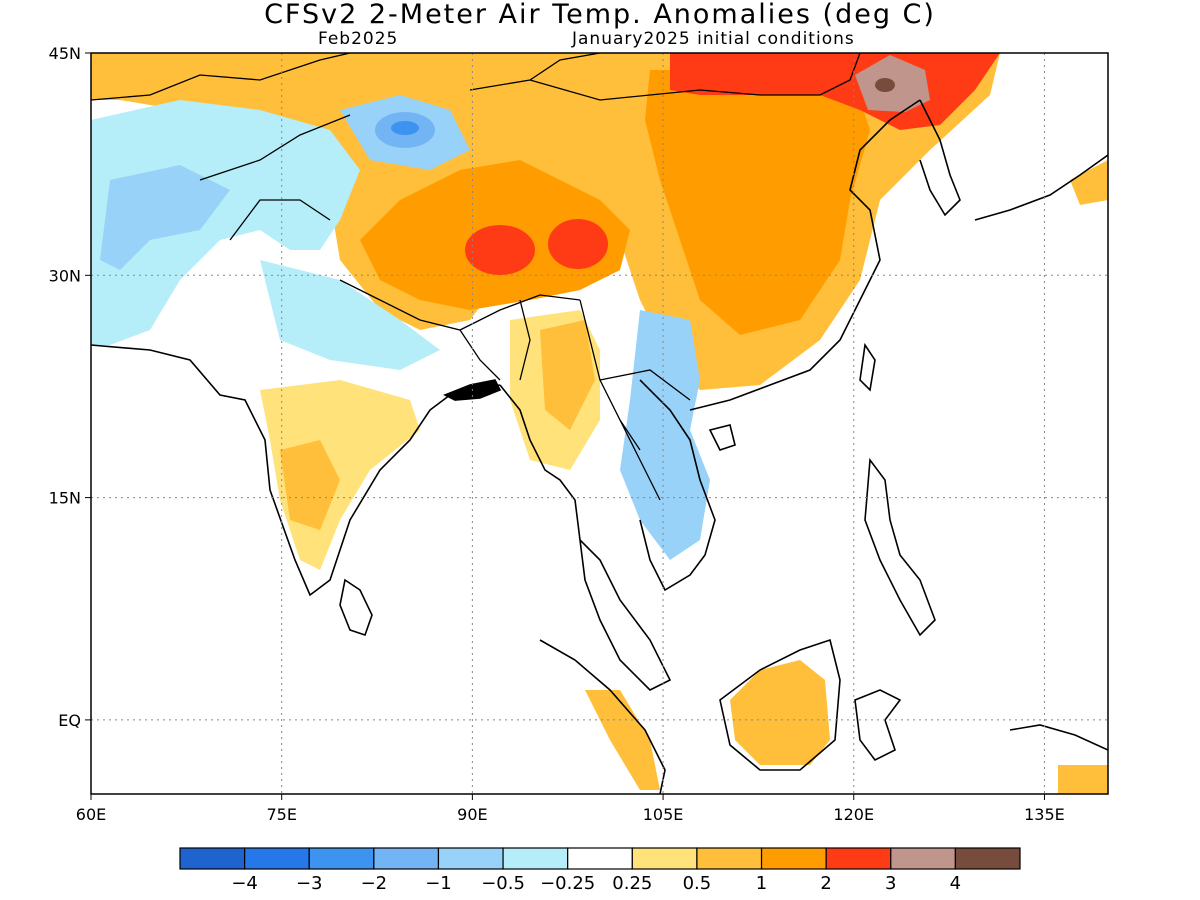  What do you see at coordinates (438, 883) in the screenshot?
I see `colorbar-label: −1` at bounding box center [438, 883].